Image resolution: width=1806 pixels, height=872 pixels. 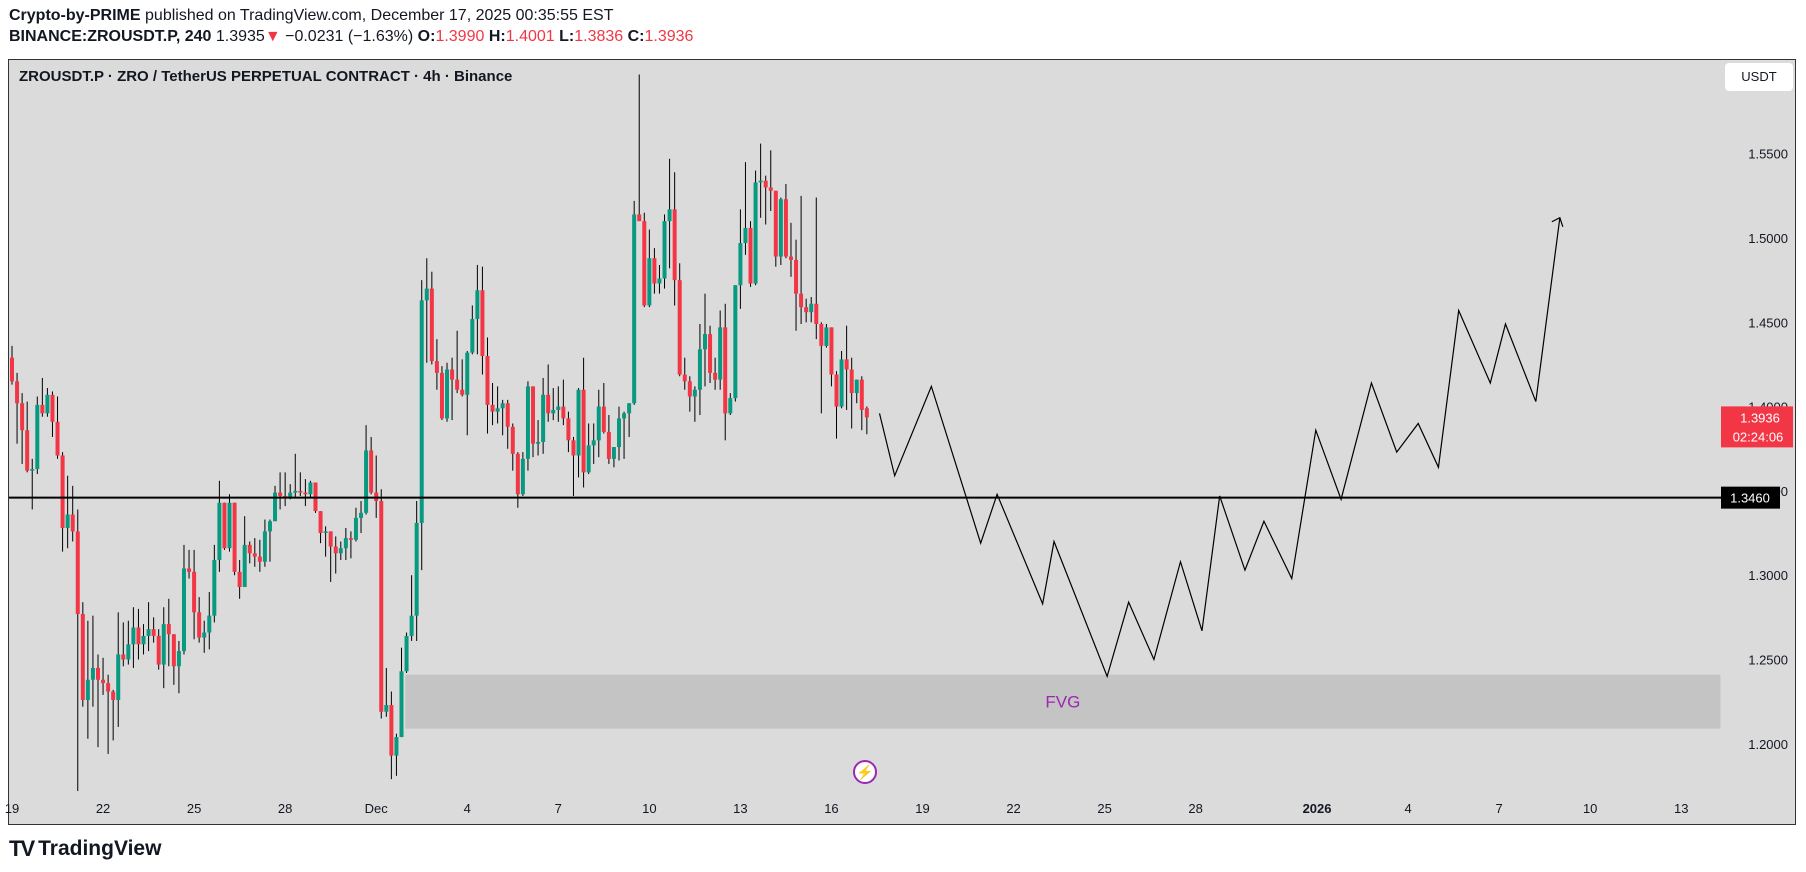 I want to click on author-name: Crypto-by-PRIME, so click(x=75, y=15).